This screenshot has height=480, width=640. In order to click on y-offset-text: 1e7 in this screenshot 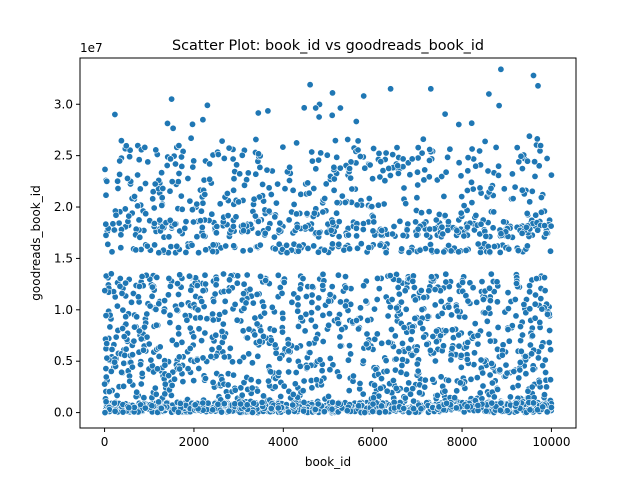, I will do `click(91, 48)`.